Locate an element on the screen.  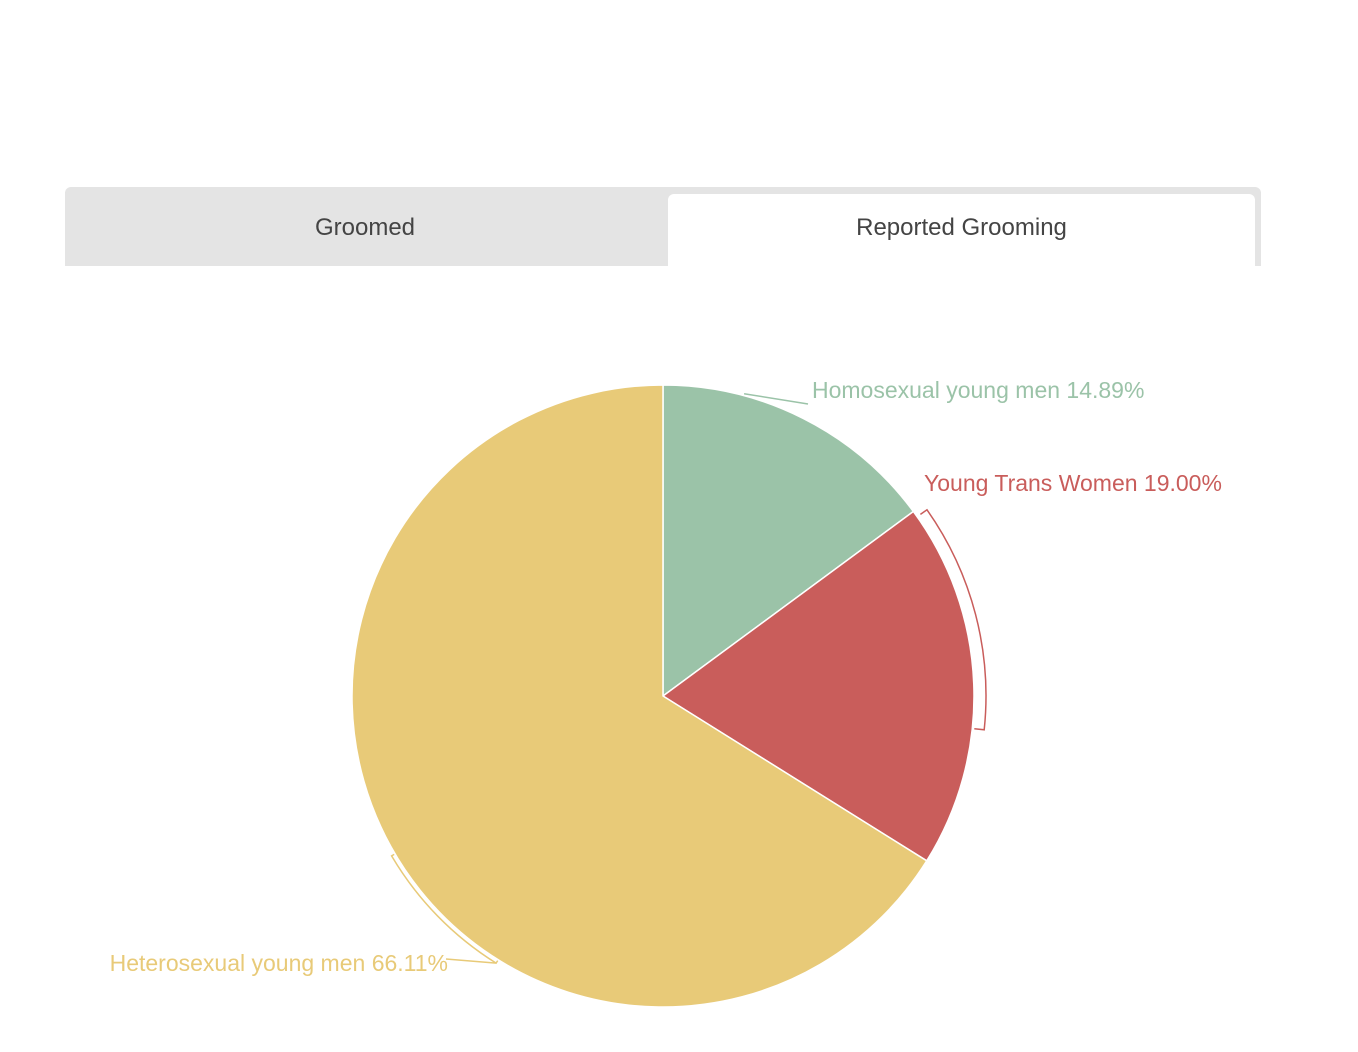
tab-reported-grooming: Reported Grooming is located at coordinates (961, 230).